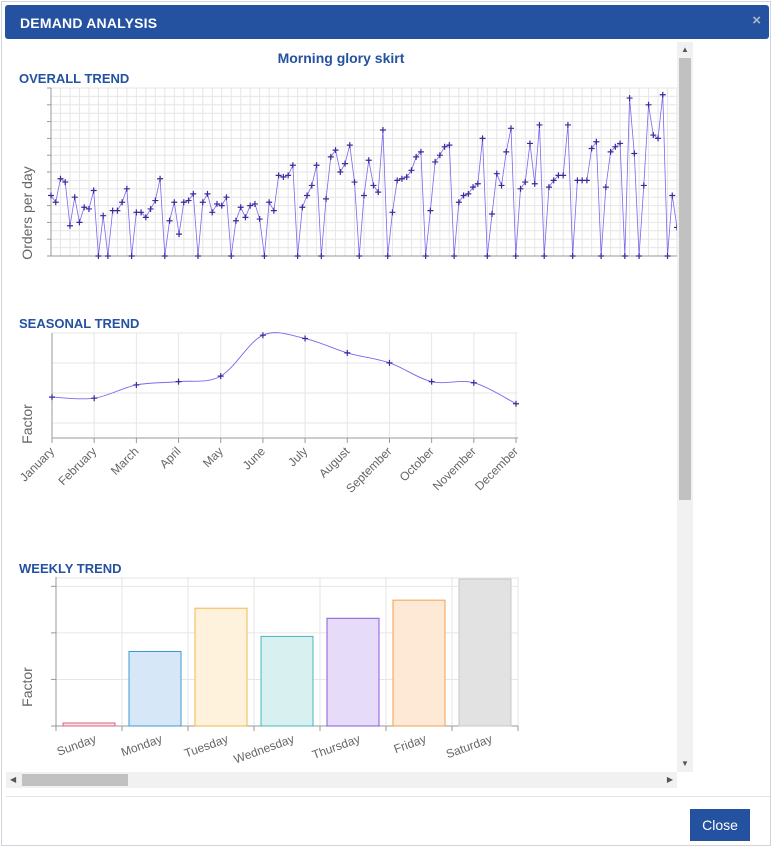 Image resolution: width=772 pixels, height=847 pixels. What do you see at coordinates (685, 49) in the screenshot?
I see `scroll-up-icon: ▲` at bounding box center [685, 49].